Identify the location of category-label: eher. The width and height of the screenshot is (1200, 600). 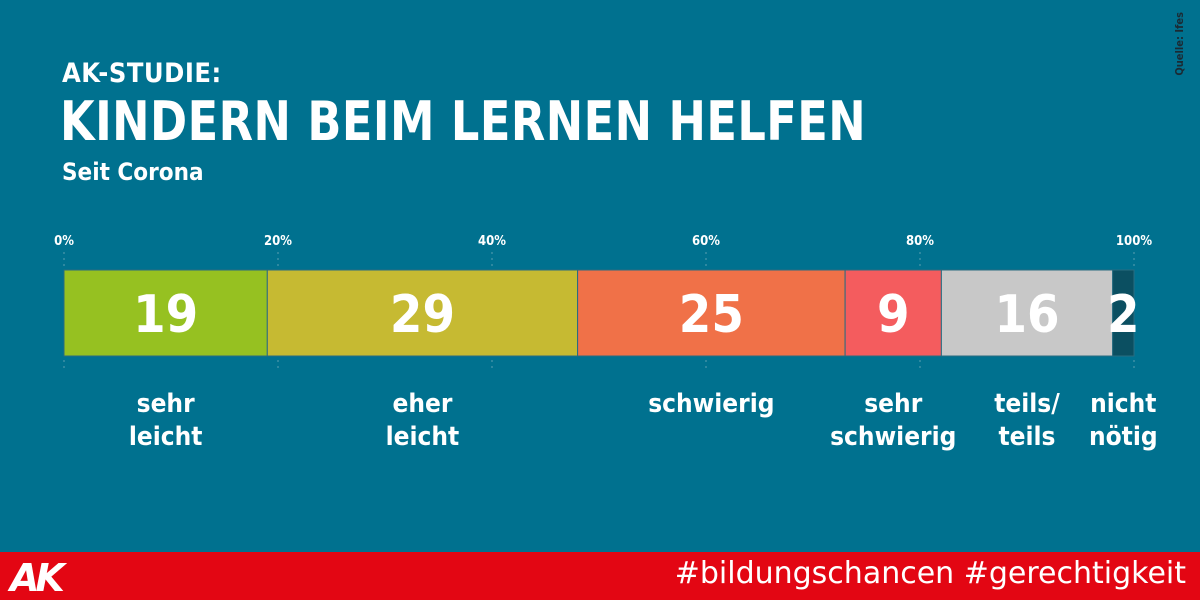
(422, 404).